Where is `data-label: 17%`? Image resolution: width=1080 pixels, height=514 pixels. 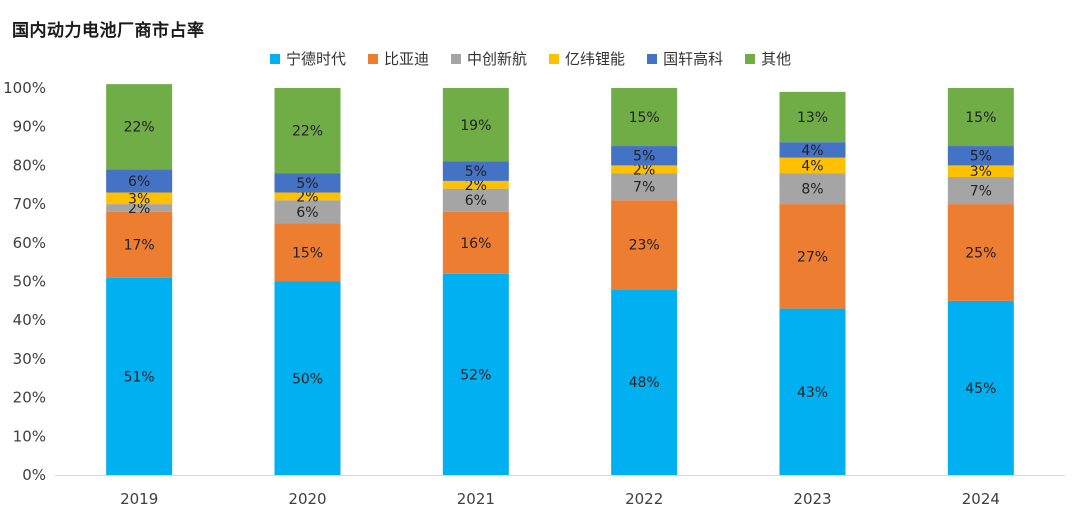 data-label: 17% is located at coordinates (139, 246).